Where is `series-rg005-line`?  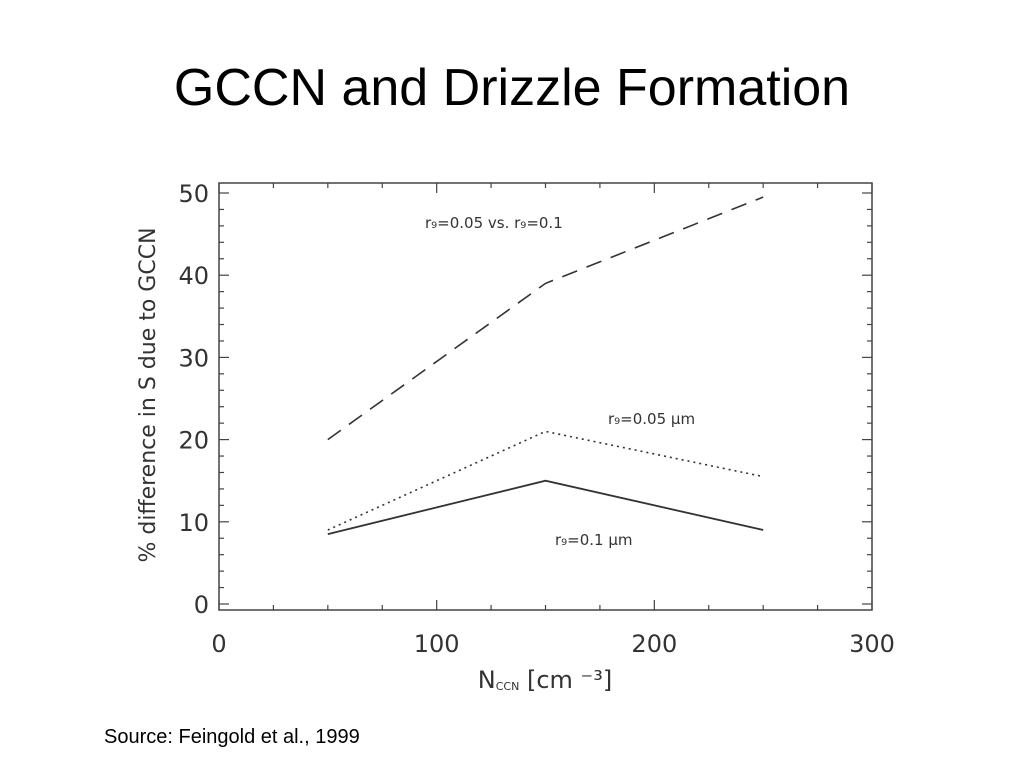
series-rg005-line is located at coordinates (545, 480).